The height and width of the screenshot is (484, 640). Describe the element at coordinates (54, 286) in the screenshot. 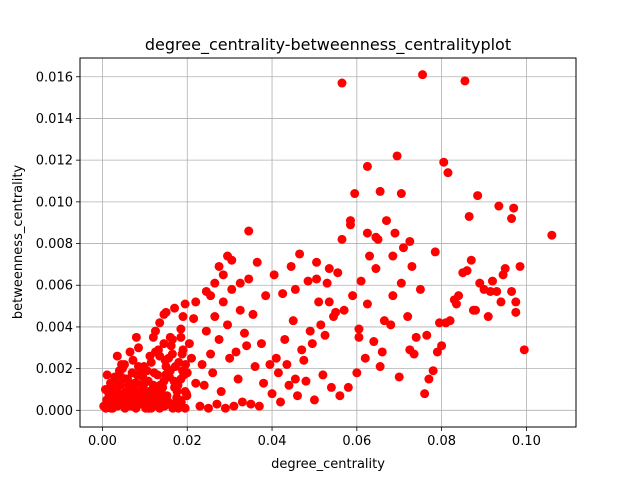

I see `y-tick-label: 0.006` at that location.